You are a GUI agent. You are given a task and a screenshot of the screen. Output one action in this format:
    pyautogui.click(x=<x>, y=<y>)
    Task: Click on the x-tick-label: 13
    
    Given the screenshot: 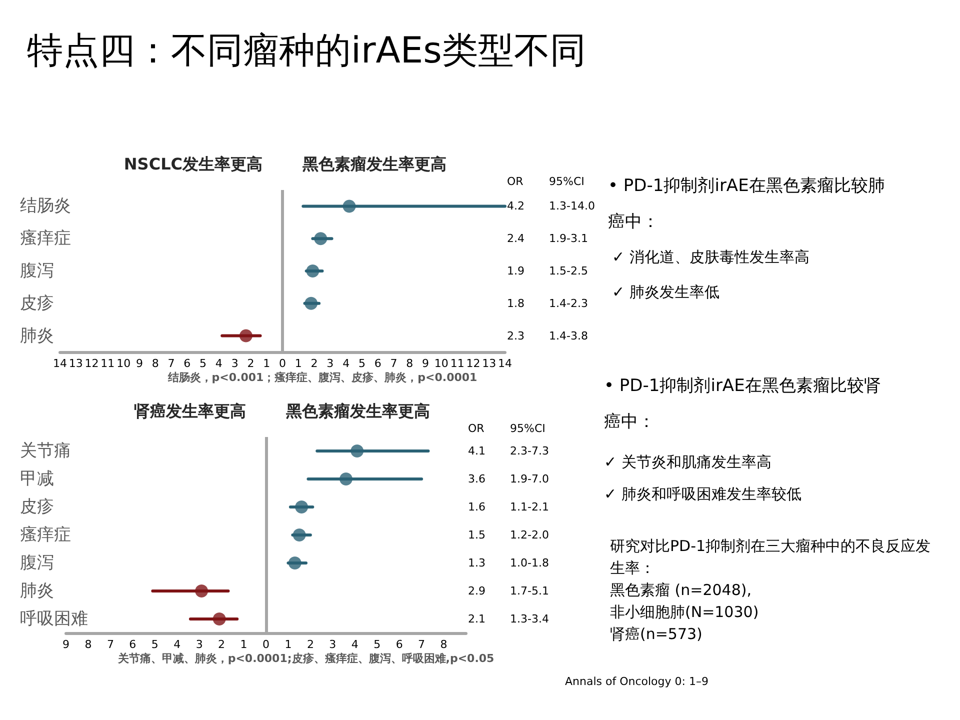 What is the action you would take?
    pyautogui.click(x=489, y=363)
    